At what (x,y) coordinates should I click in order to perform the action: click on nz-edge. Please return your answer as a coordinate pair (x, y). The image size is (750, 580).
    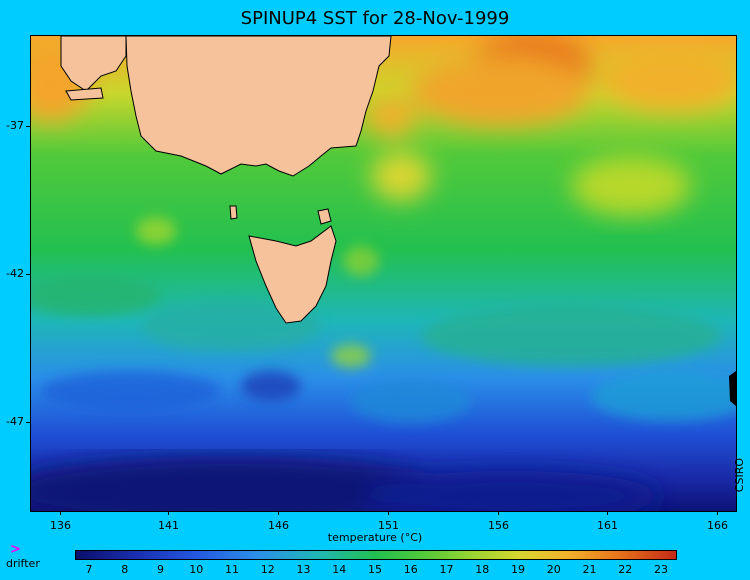
    Looking at the image, I should click on (732, 388).